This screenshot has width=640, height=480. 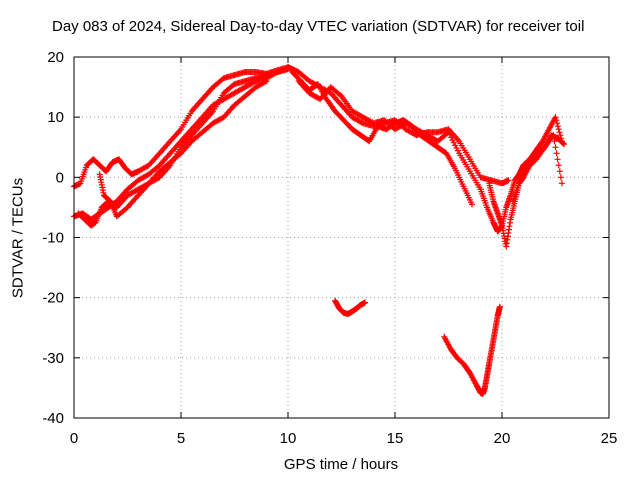 What do you see at coordinates (18, 238) in the screenshot?
I see `y-axis-label: SDTVAR / TECUs` at bounding box center [18, 238].